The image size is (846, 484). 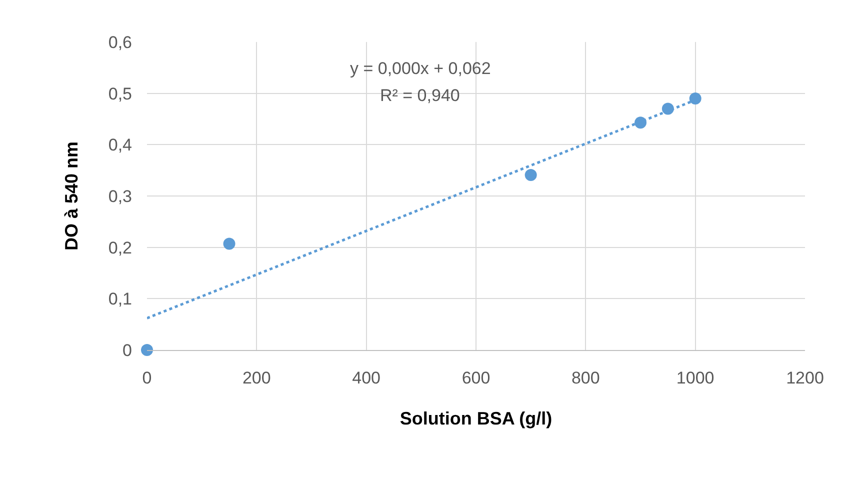 I want to click on y-tick-label: 0, so click(x=127, y=350).